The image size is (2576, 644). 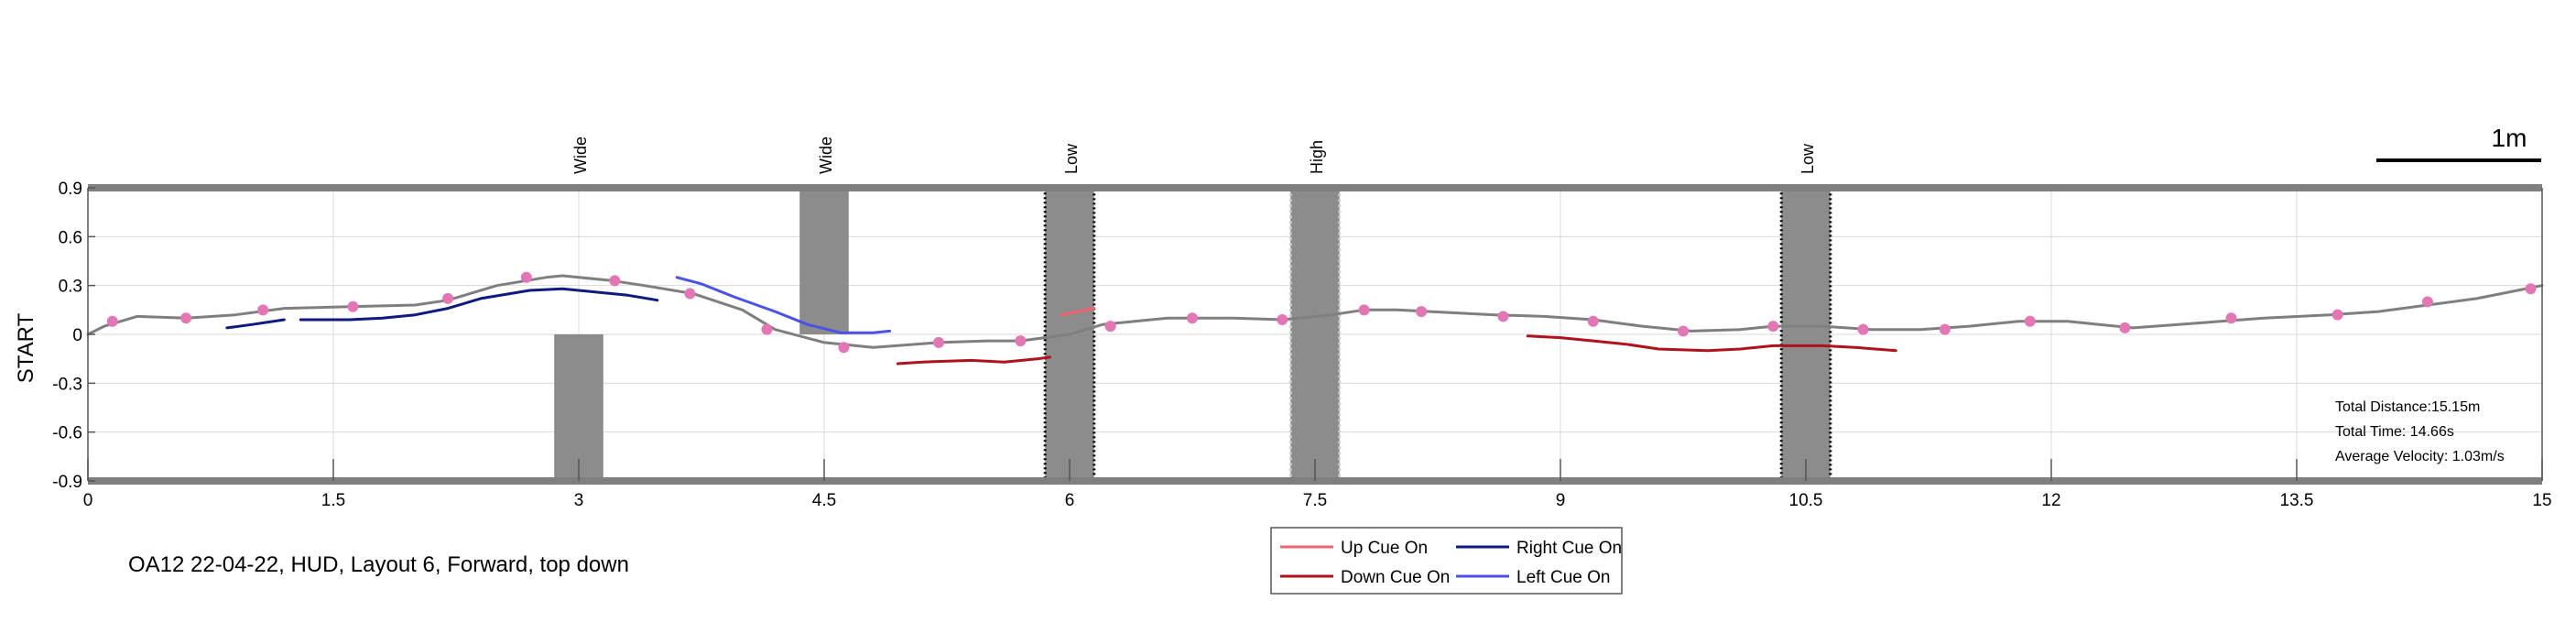 I want to click on x-tick-label: 4.5, so click(x=824, y=501).